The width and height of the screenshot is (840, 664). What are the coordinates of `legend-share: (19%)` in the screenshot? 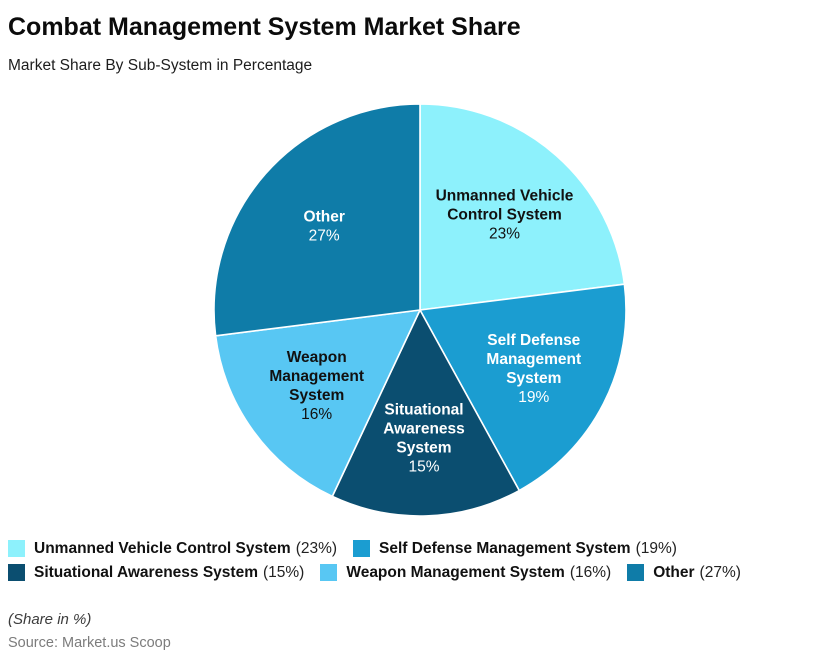 It's located at (656, 548).